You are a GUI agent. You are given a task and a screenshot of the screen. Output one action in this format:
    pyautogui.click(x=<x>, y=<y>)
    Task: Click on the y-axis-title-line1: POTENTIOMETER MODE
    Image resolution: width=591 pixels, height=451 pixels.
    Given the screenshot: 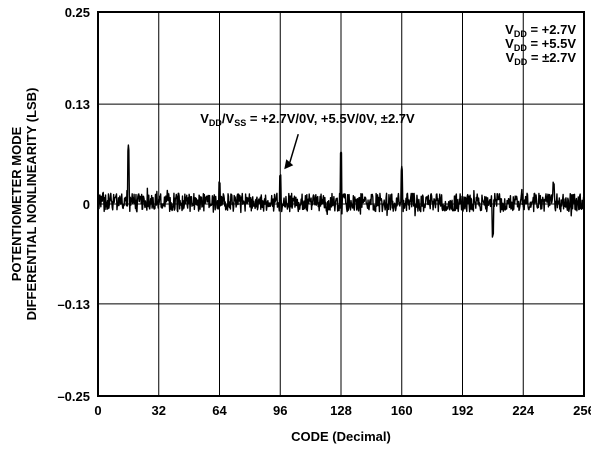 What is the action you would take?
    pyautogui.click(x=16, y=203)
    